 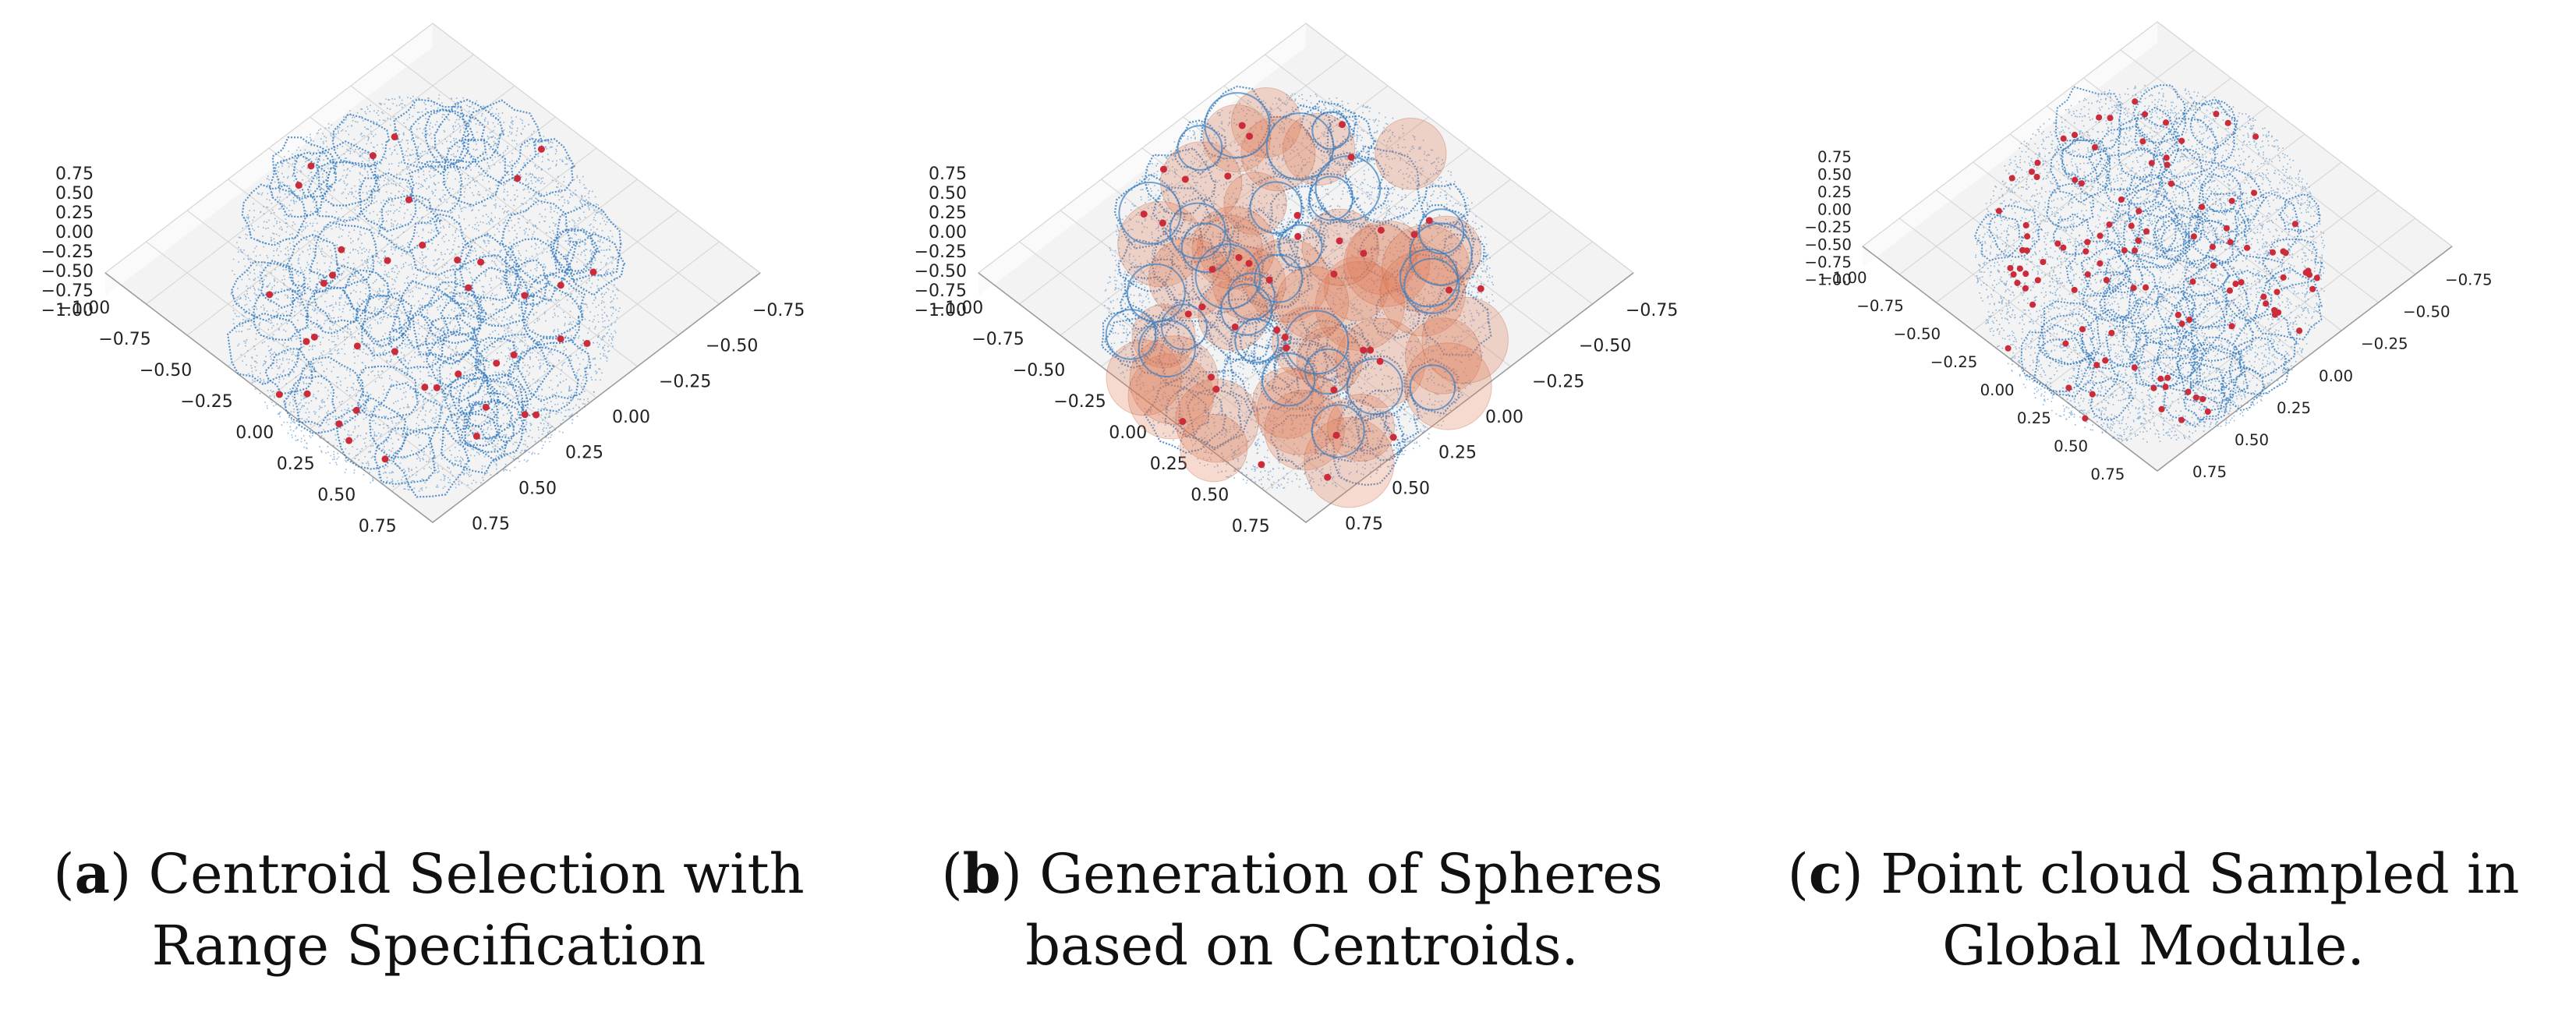 I want to click on x-tick-label: 0.25, so click(x=2034, y=418).